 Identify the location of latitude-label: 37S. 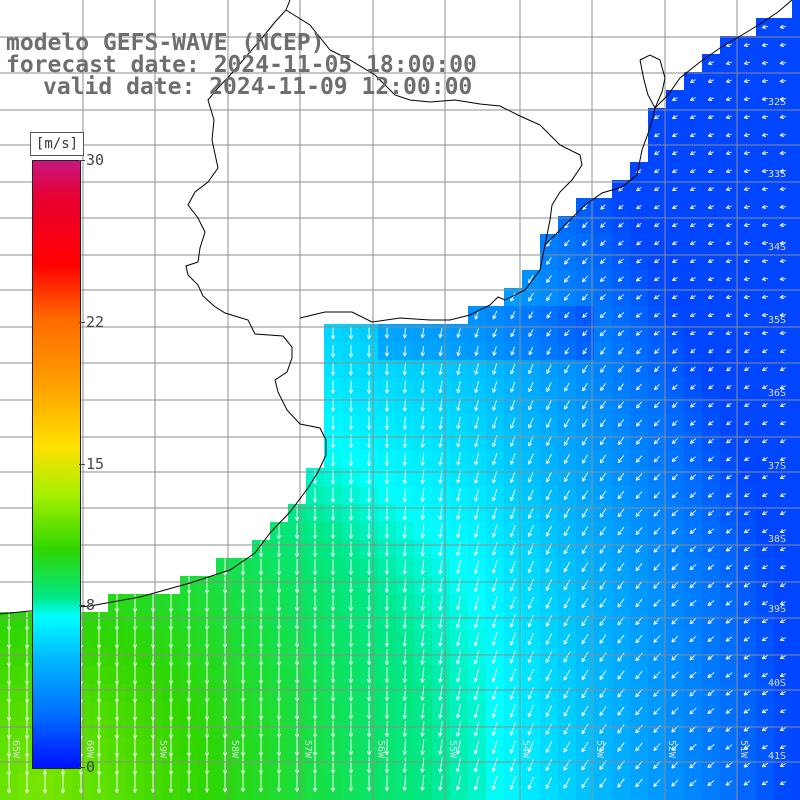
(777, 466).